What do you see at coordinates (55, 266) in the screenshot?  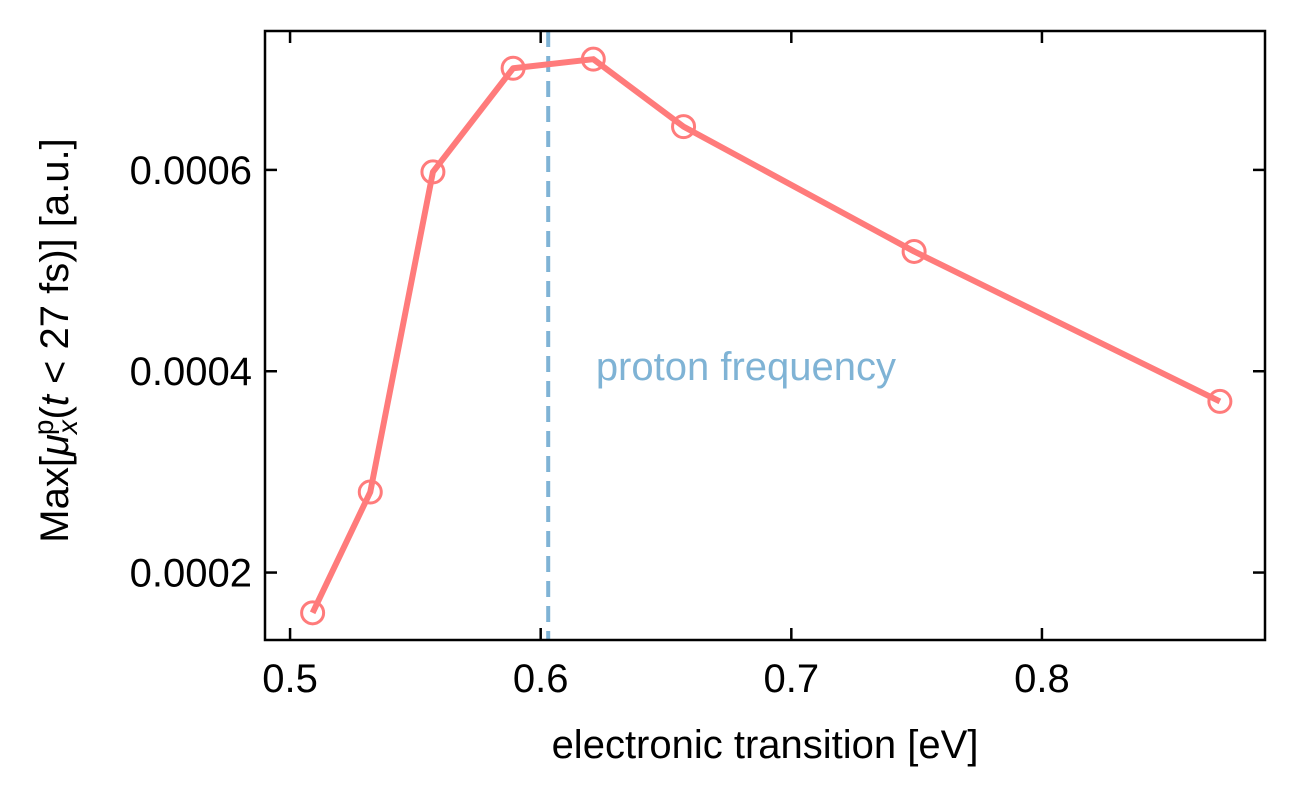 I see `y-axis-title-part-3: < 27 fs)] [a.u.]` at bounding box center [55, 266].